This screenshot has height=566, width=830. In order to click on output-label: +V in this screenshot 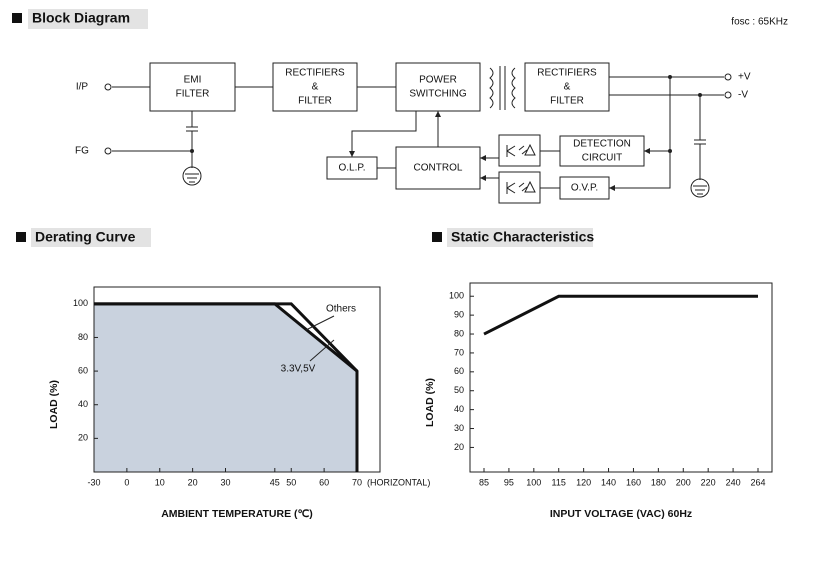, I will do `click(744, 77)`.